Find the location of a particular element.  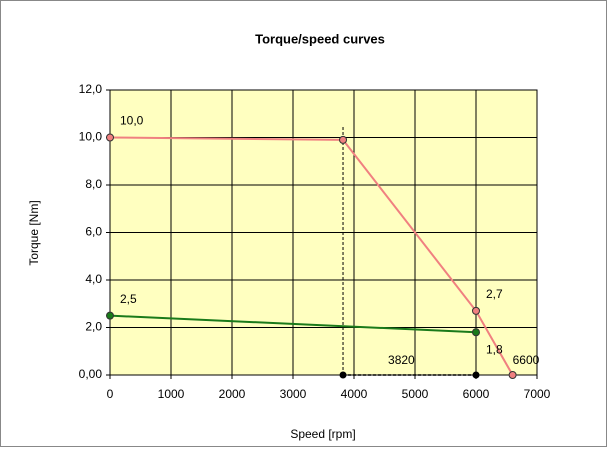

x-tick-label: 3000 is located at coordinates (293, 394).